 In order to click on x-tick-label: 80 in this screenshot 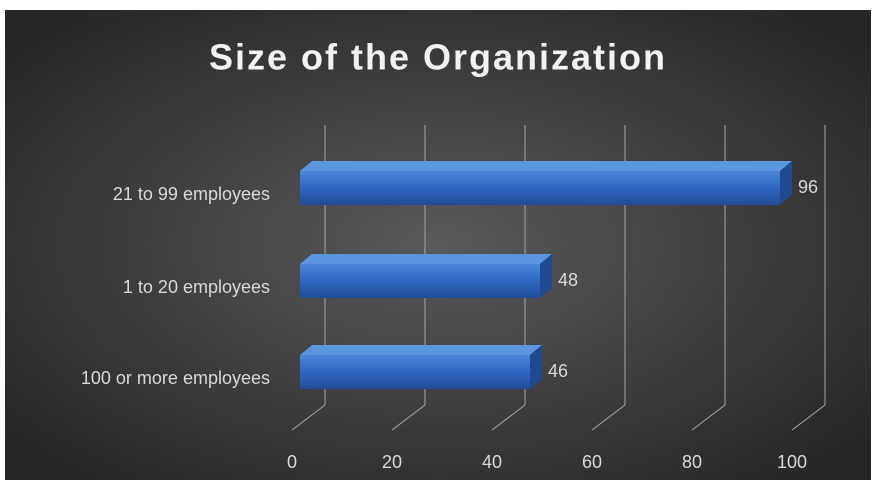, I will do `click(692, 462)`.